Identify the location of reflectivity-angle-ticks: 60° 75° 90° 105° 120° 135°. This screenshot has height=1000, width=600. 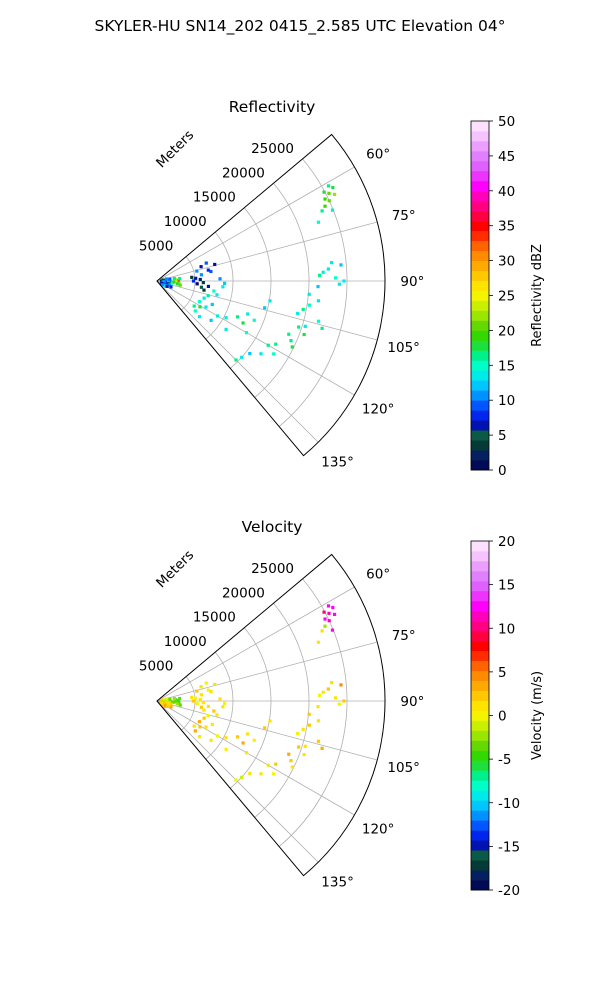
(372, 308).